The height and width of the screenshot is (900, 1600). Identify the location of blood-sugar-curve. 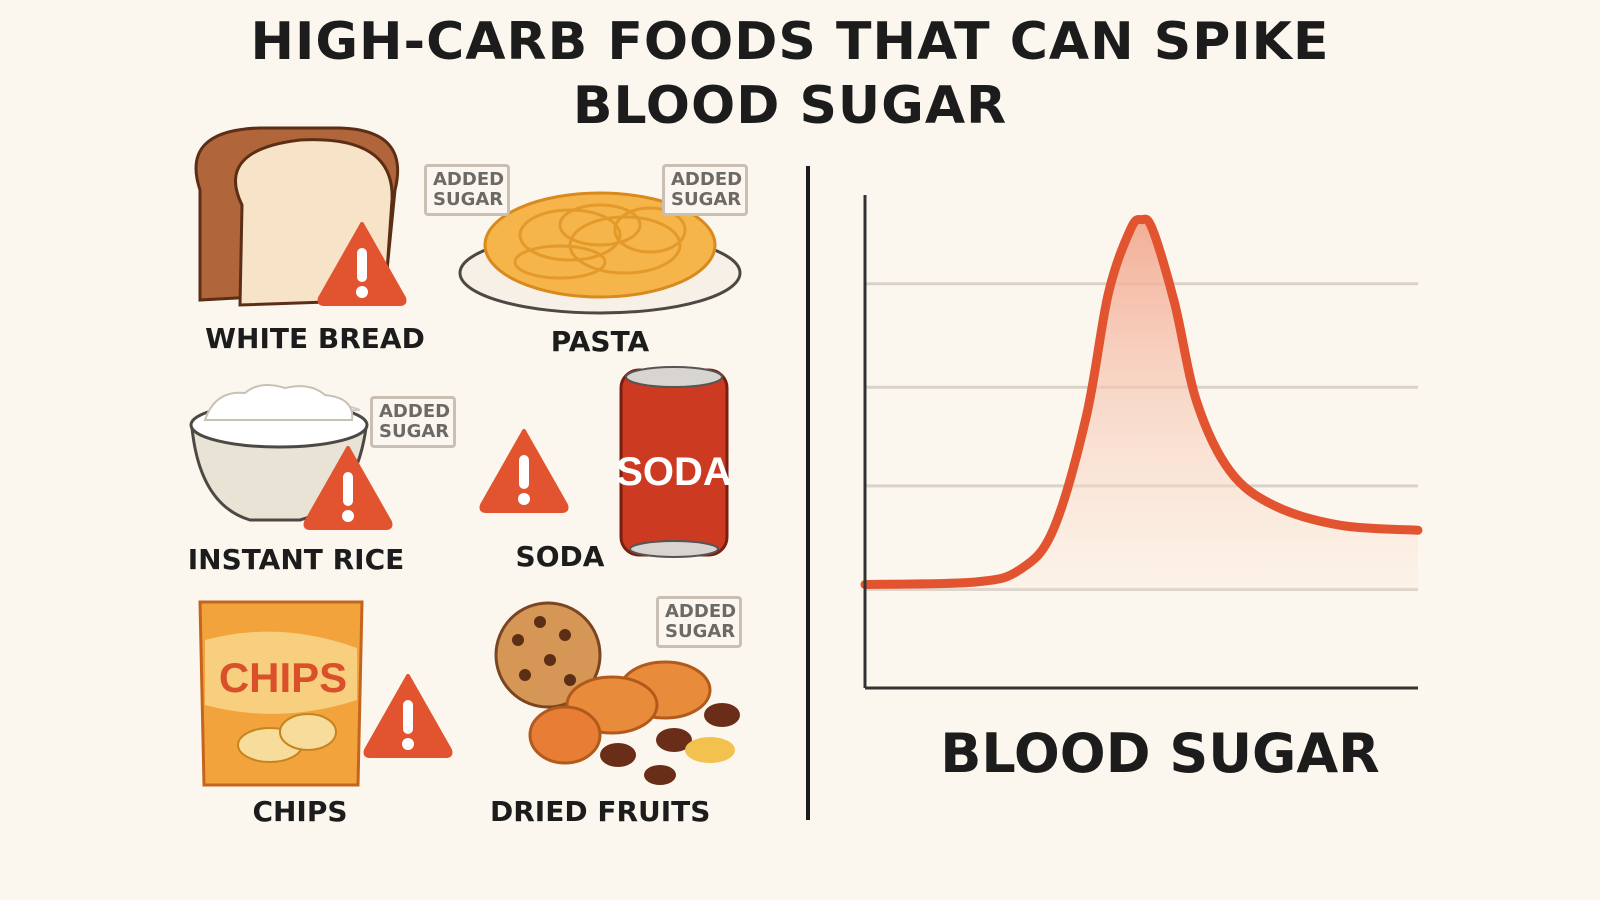
(1141, 401).